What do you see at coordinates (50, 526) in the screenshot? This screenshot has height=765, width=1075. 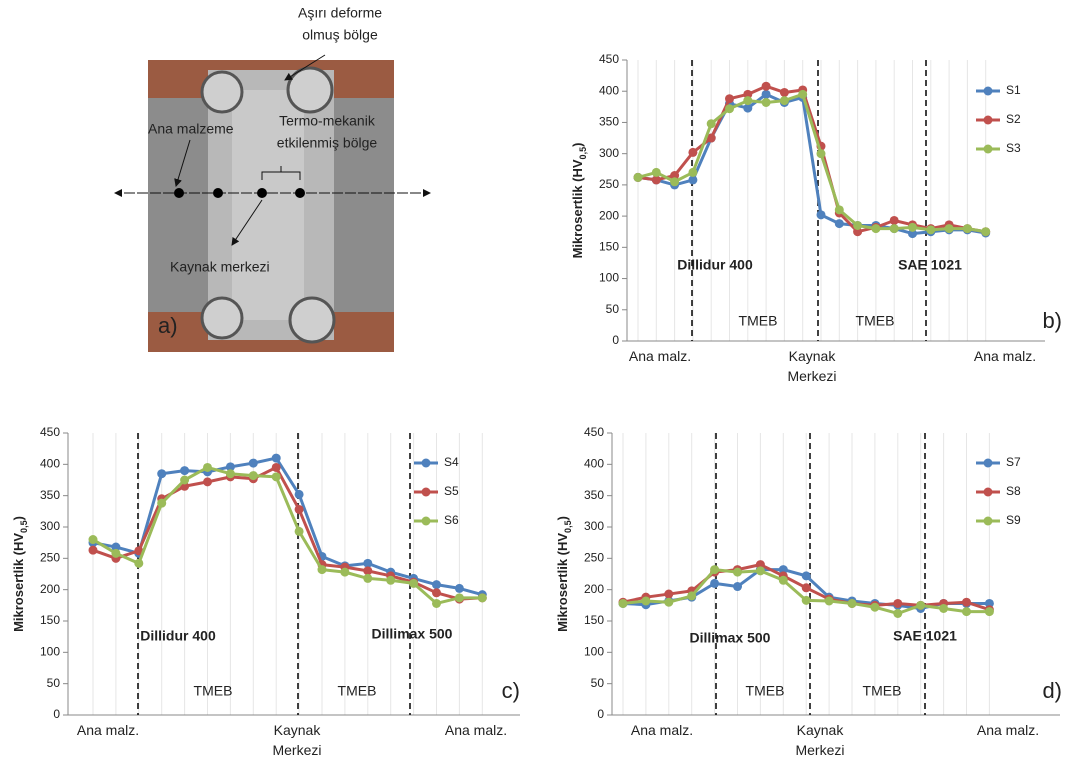 I see `y-tick-label: 300` at bounding box center [50, 526].